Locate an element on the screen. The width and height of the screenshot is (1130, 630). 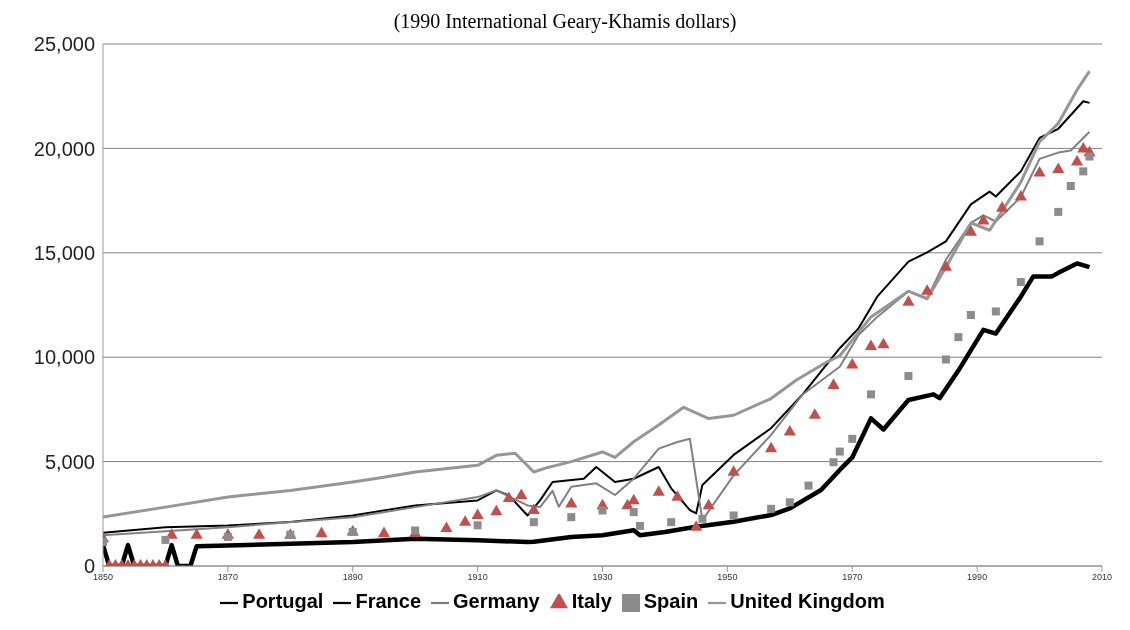
y-tick-label: 5,000 is located at coordinates (69, 461).